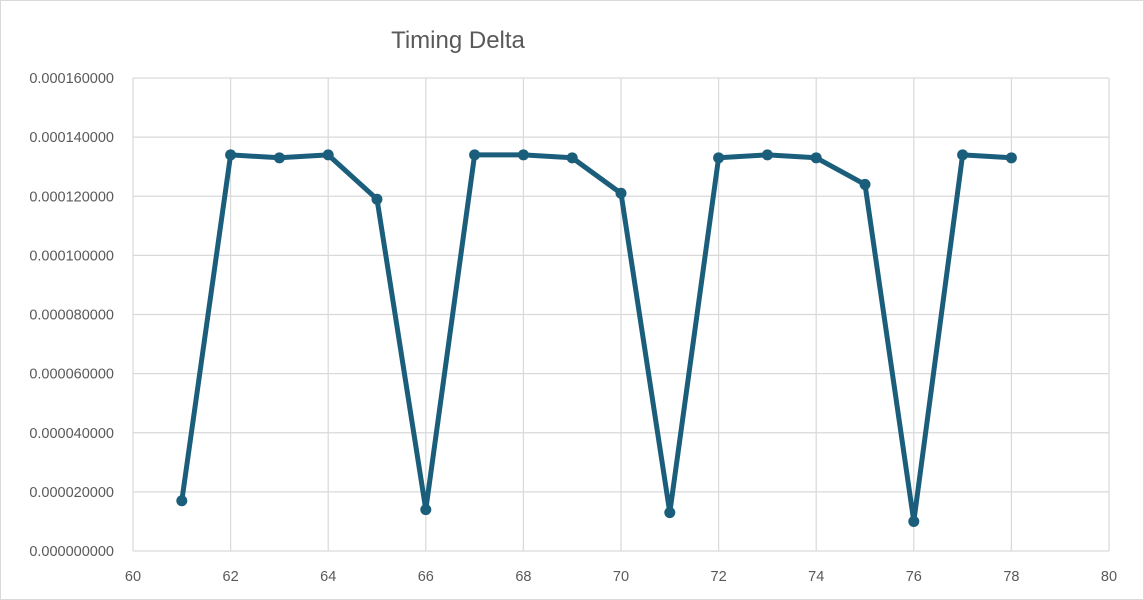  I want to click on x-tick-label: 68, so click(523, 577).